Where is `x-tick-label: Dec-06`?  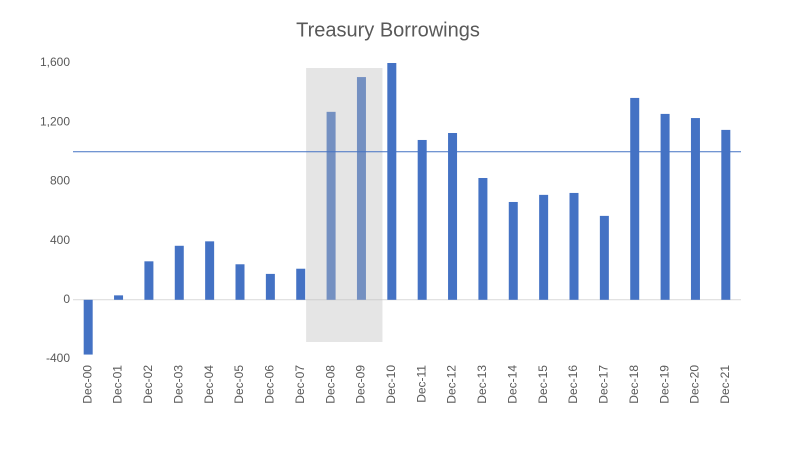 x-tick-label: Dec-06 is located at coordinates (270, 384).